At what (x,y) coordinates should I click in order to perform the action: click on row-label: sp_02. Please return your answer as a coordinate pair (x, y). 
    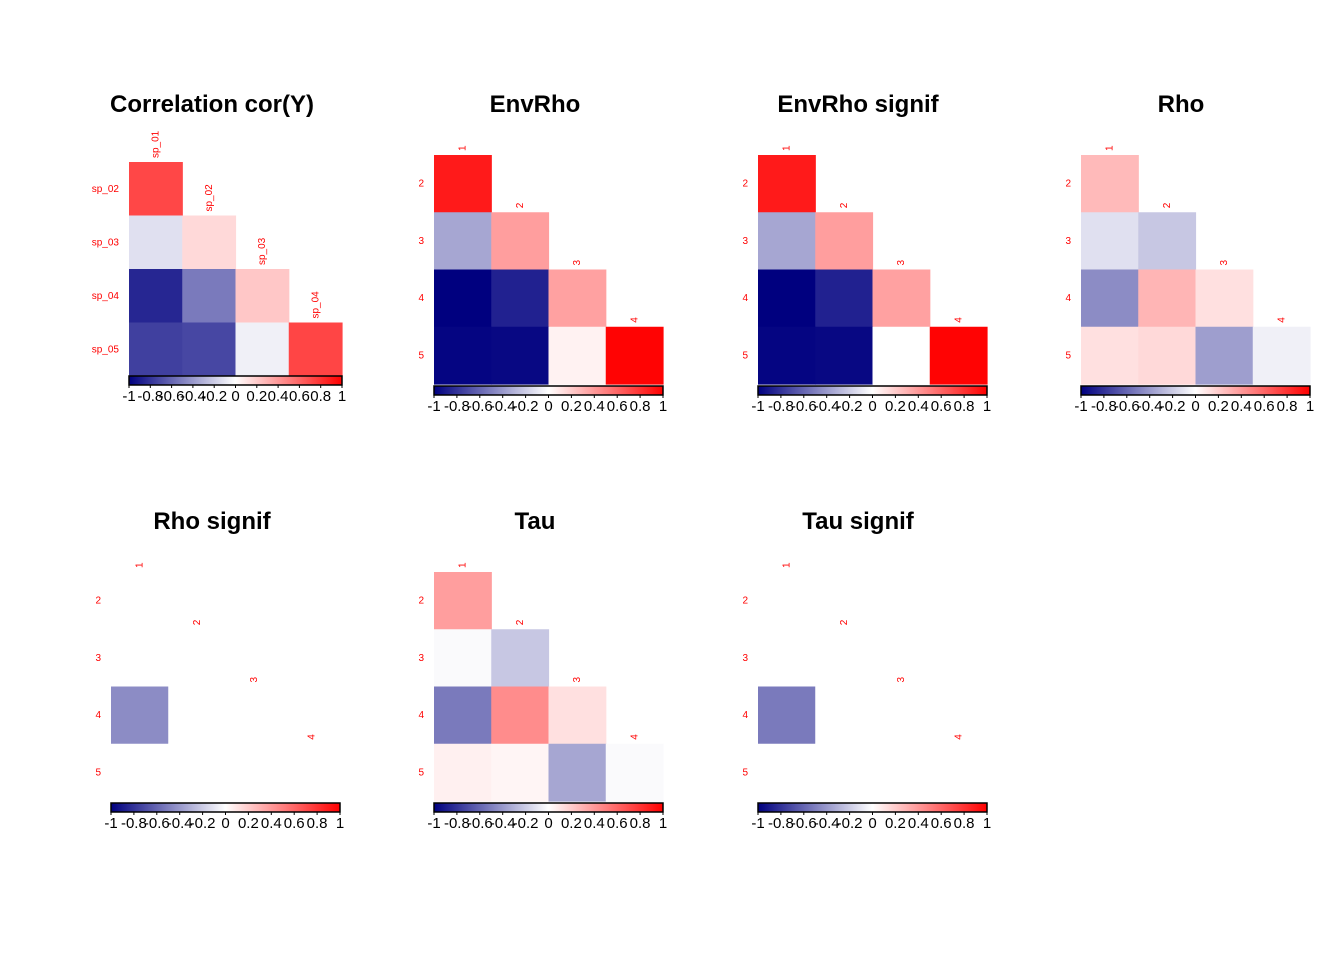
    Looking at the image, I should click on (106, 189).